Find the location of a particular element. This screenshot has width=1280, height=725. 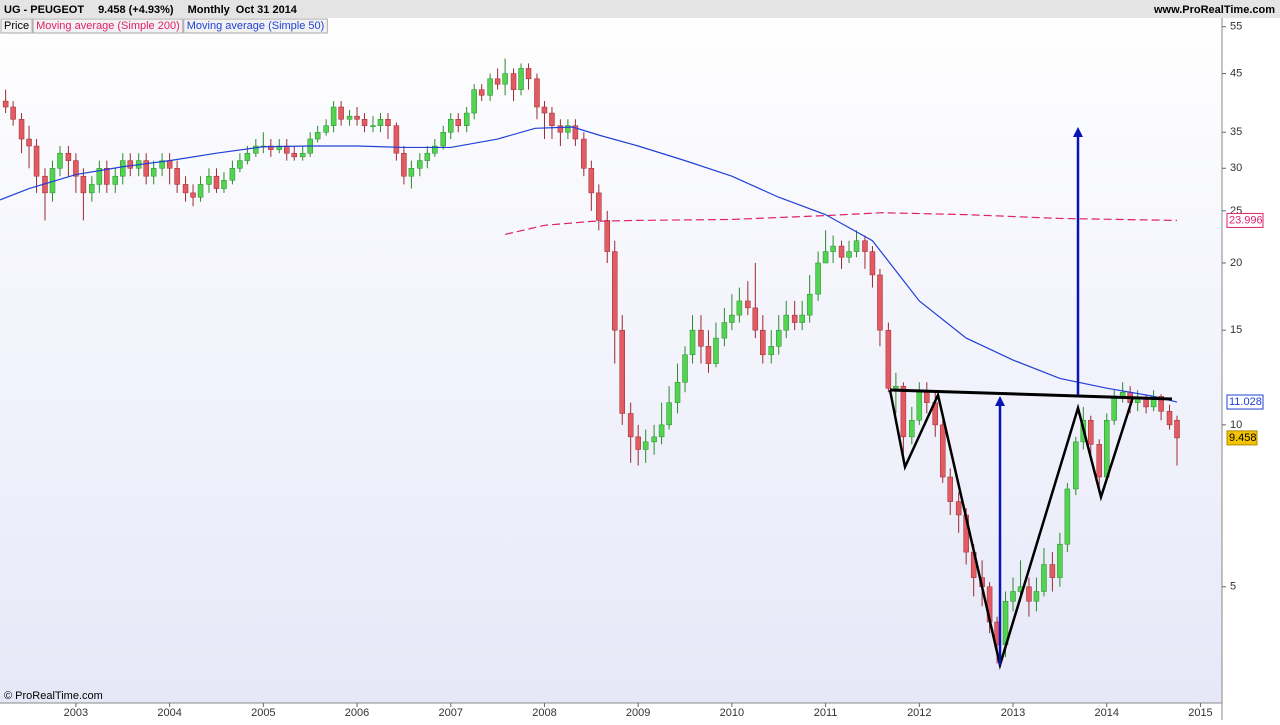

x-tick-label: 2004 is located at coordinates (169, 713).